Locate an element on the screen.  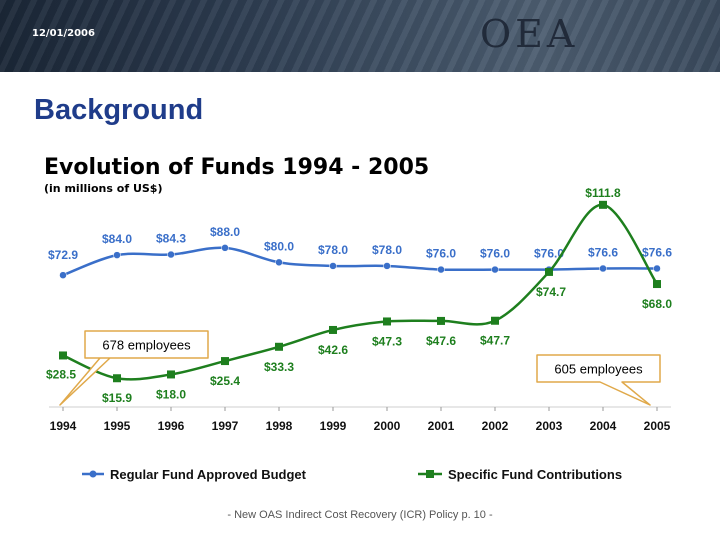
regular-point-1999 is located at coordinates (333, 266).